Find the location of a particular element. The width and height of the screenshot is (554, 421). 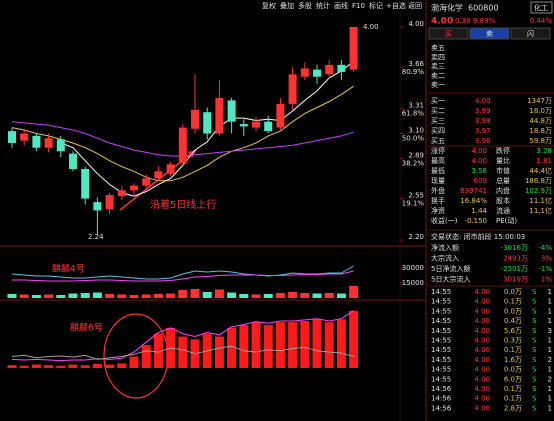

stat-value: 44.4亿 is located at coordinates (540, 170).